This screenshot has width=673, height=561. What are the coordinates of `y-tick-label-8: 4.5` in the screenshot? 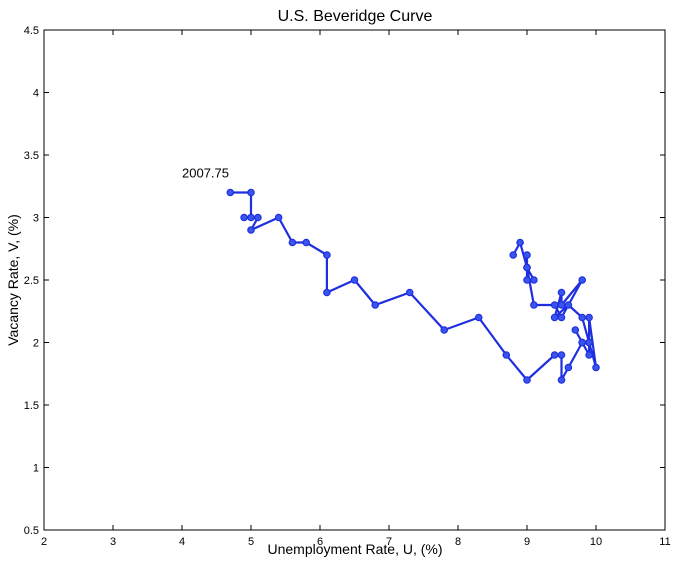 It's located at (31, 31).